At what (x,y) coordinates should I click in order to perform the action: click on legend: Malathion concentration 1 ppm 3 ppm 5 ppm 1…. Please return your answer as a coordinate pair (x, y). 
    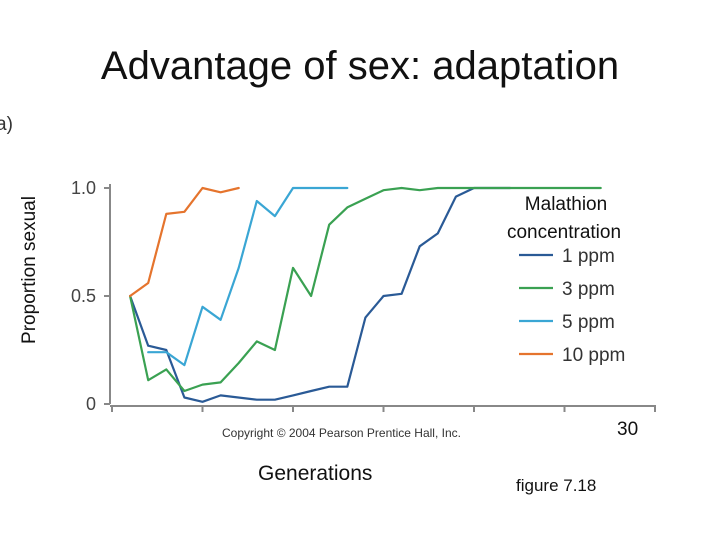
    Looking at the image, I should click on (566, 280).